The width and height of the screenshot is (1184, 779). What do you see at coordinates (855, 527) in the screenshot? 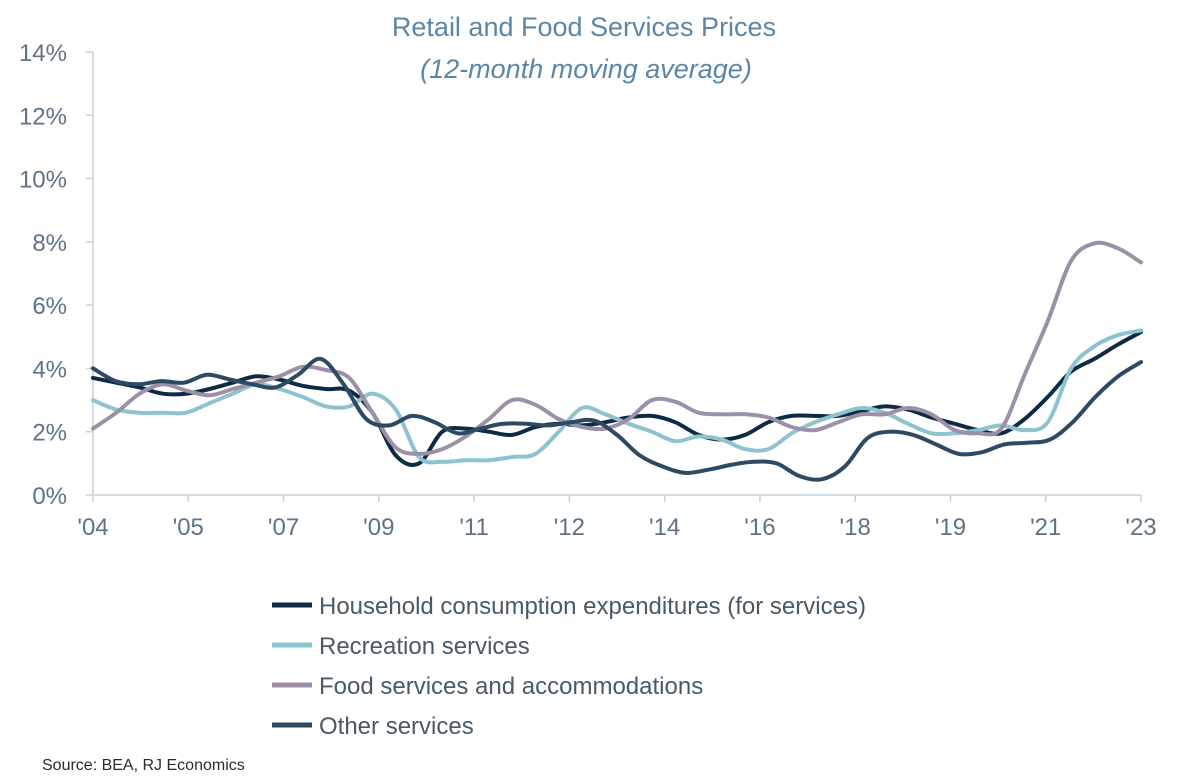
I see `x-tick-label: '18` at bounding box center [855, 527].